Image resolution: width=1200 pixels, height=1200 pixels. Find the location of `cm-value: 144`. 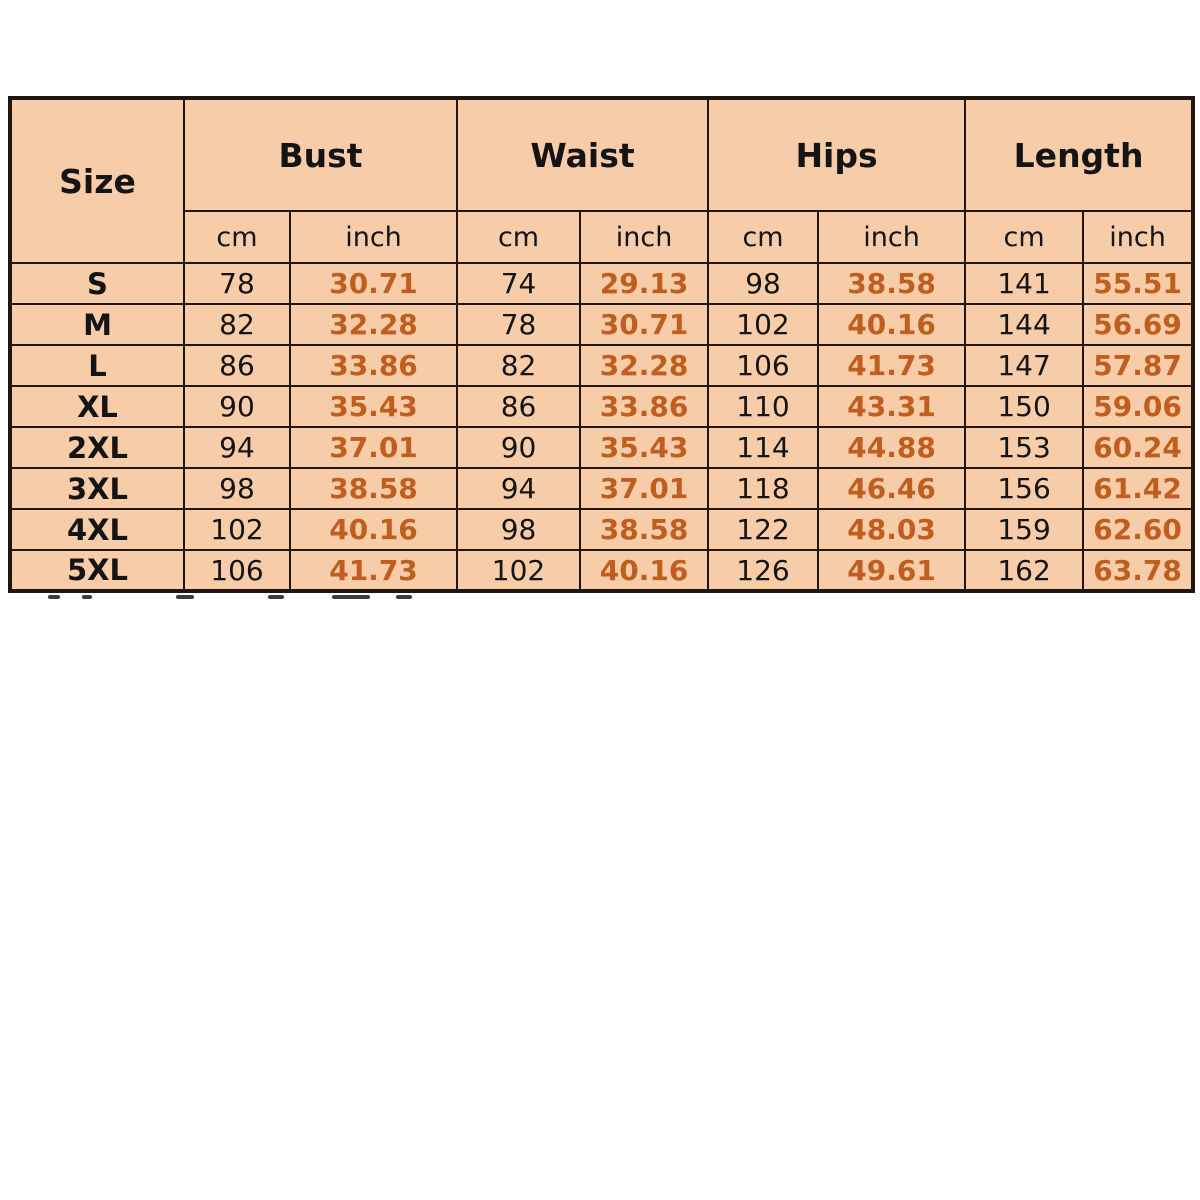

cm-value: 144 is located at coordinates (1024, 324).